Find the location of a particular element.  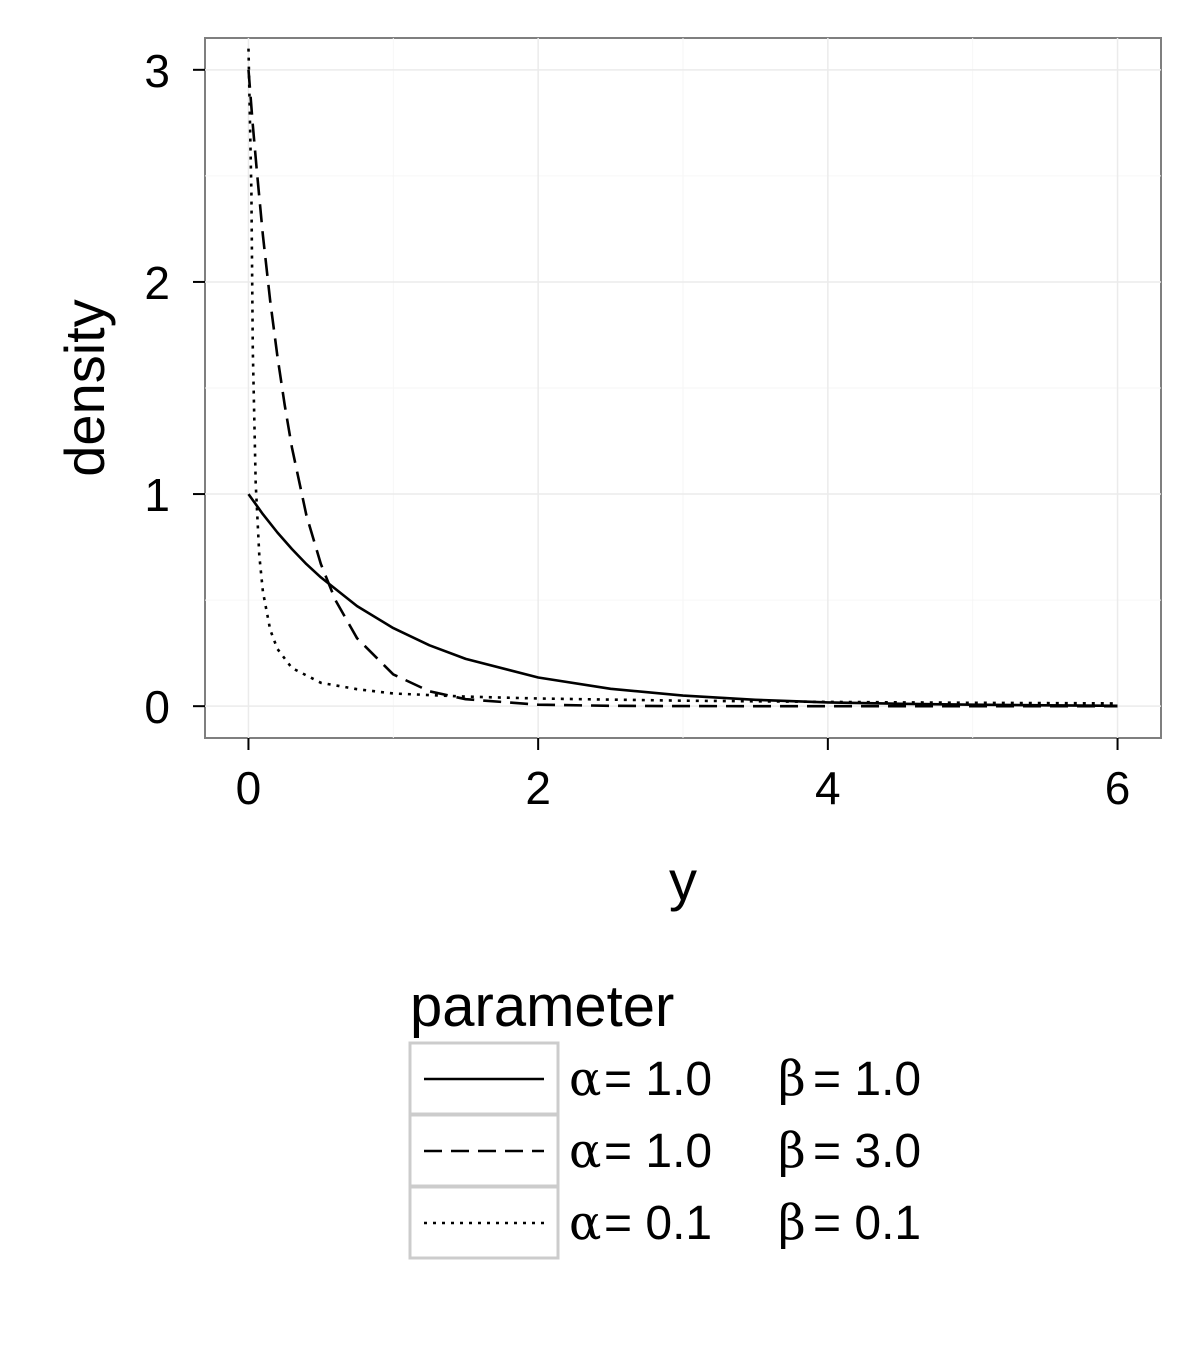

x-tick-label: 6 is located at coordinates (1118, 788).